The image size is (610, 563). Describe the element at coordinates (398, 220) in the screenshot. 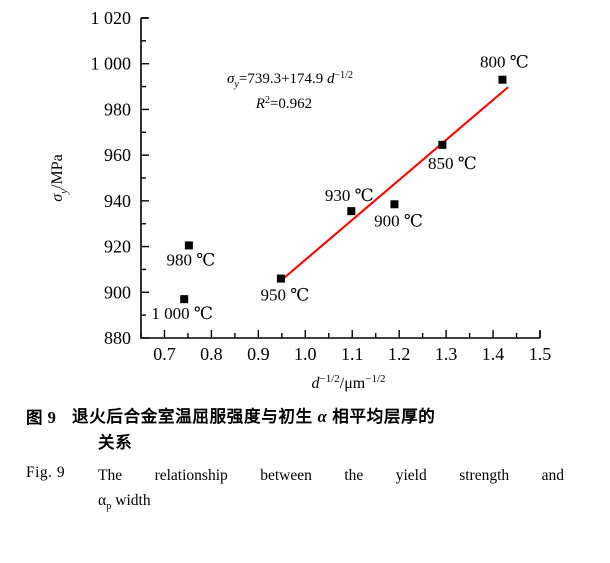

I see `data-point-label: 900 ℃` at that location.